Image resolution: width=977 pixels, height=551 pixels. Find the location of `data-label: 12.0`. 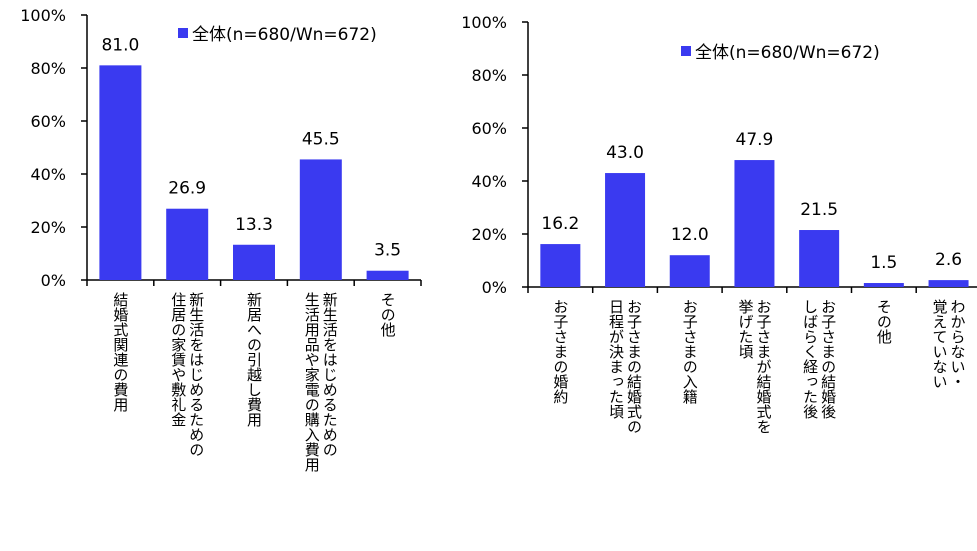

data-label: 12.0 is located at coordinates (690, 235).